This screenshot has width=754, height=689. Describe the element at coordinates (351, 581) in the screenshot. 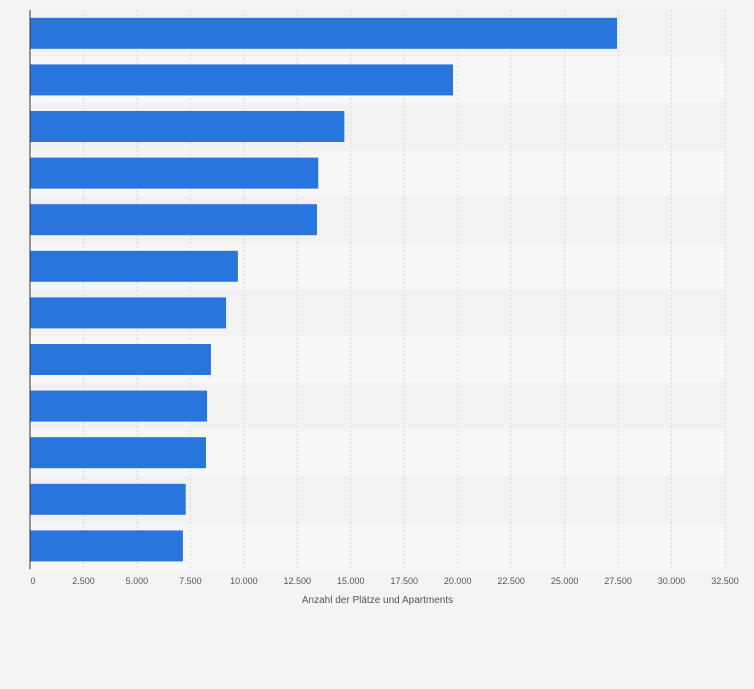

I see `x-tick-label: 15.000` at that location.